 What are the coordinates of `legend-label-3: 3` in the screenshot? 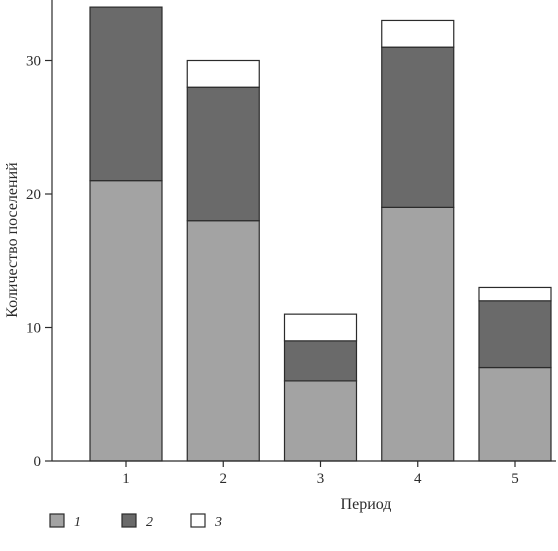 It's located at (218, 522).